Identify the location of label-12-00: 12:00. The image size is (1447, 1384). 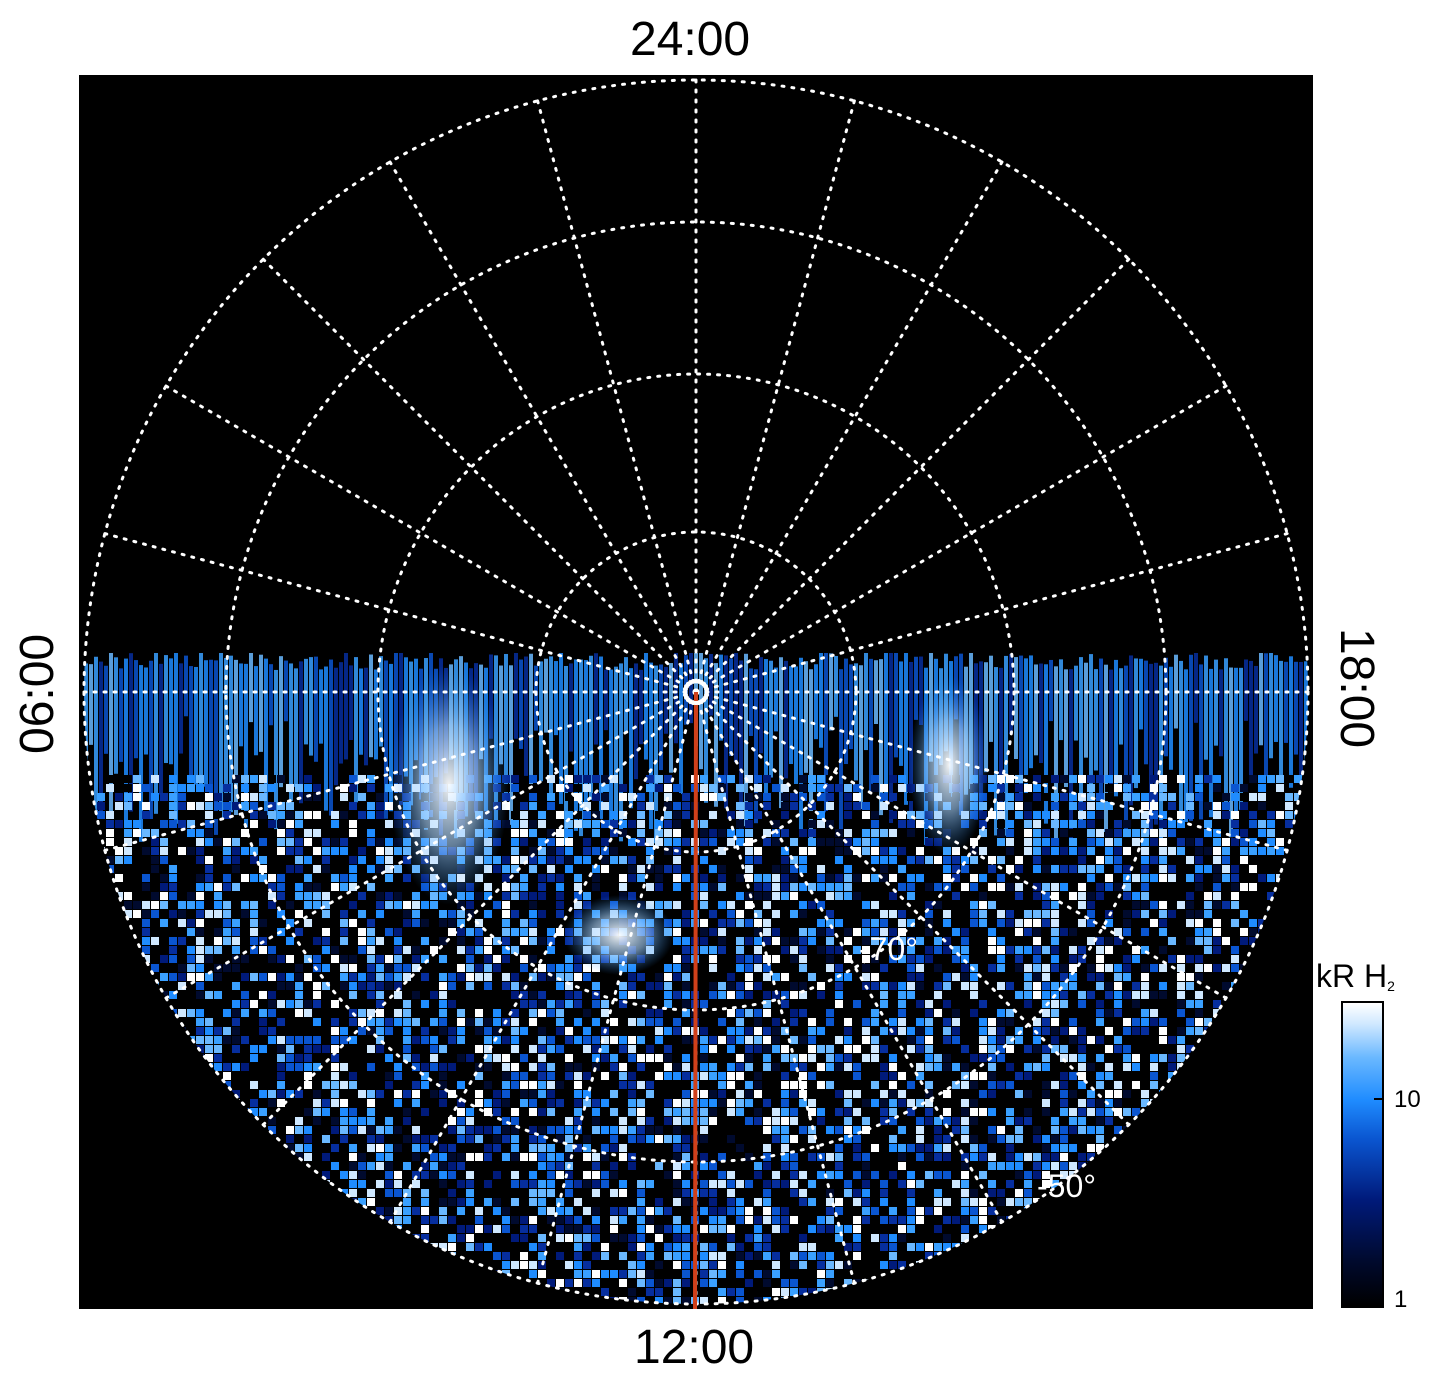
(694, 1347).